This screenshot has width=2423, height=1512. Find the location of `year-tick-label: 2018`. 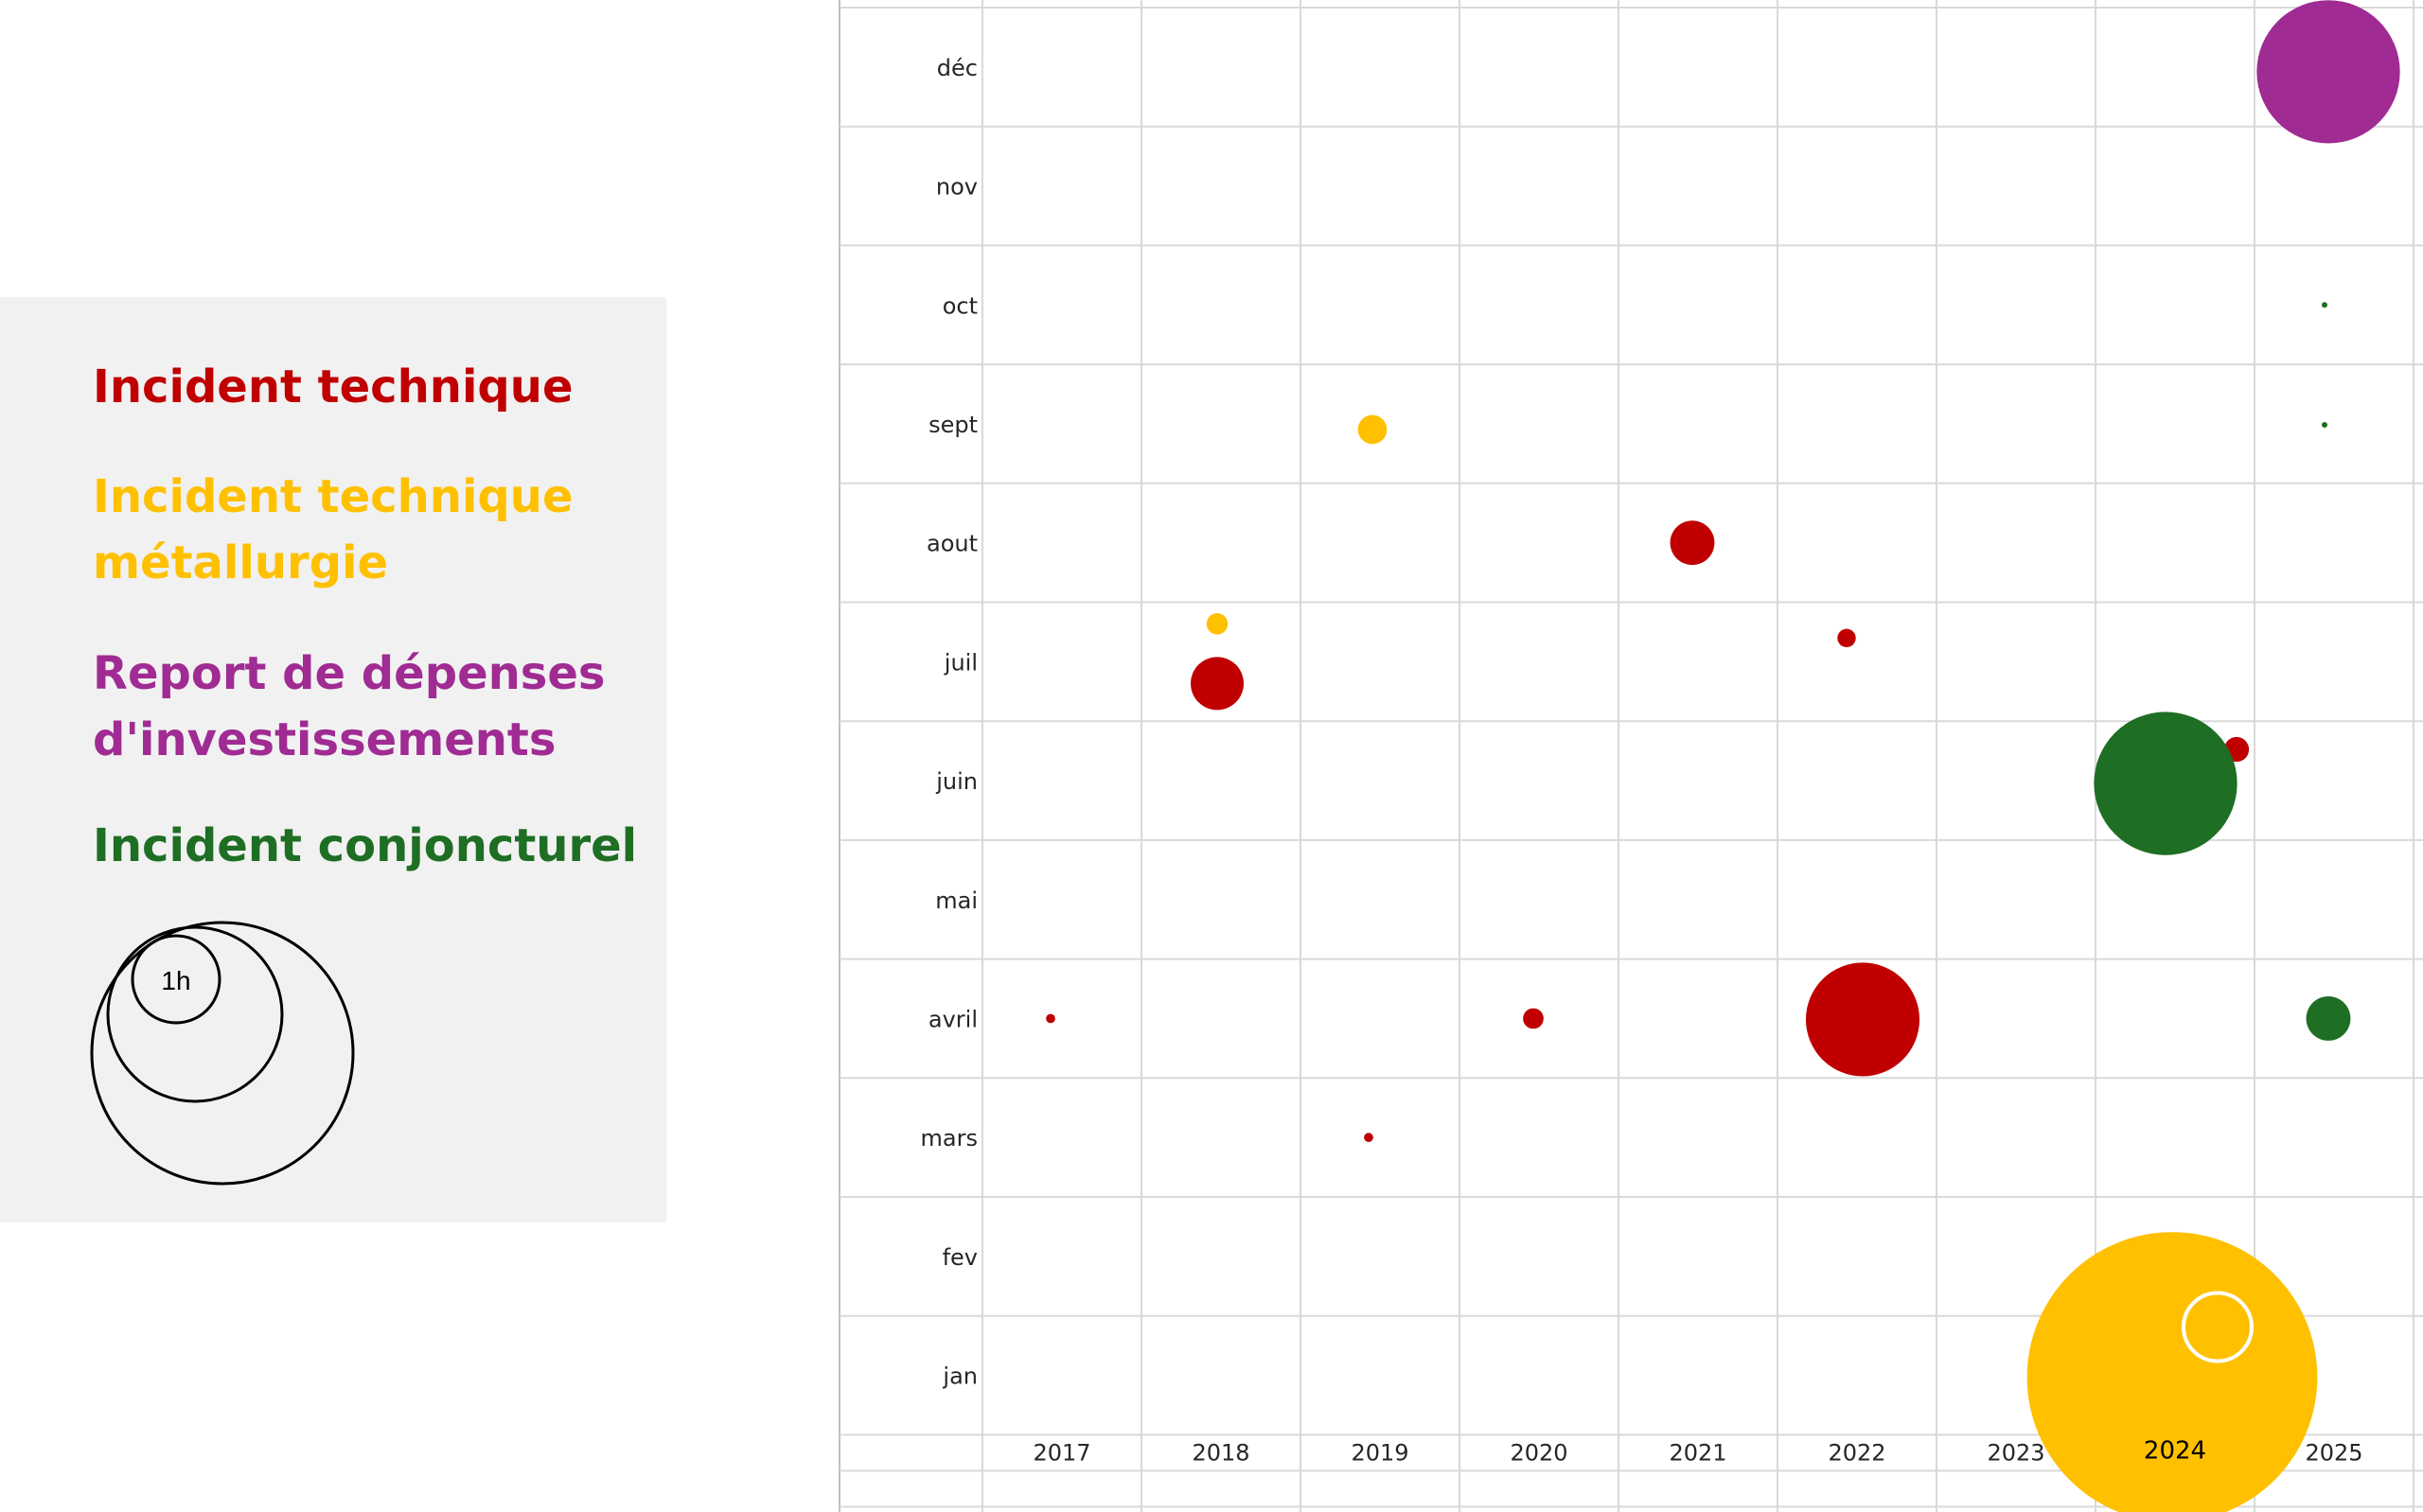

year-tick-label: 2018 is located at coordinates (1220, 1452).